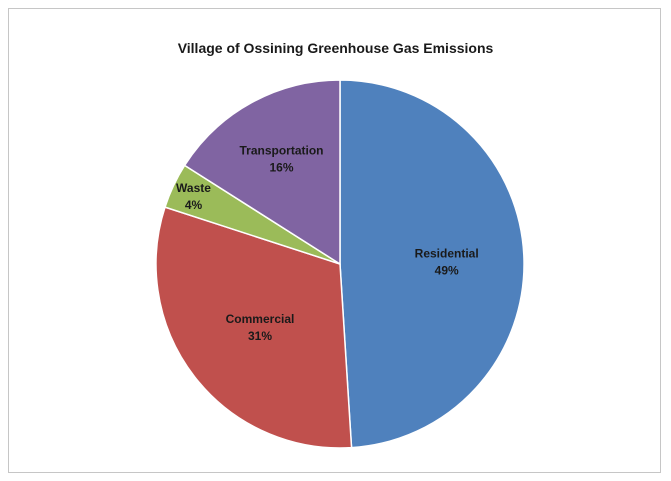 Image resolution: width=671 pixels, height=481 pixels. Describe the element at coordinates (254, 327) in the screenshot. I see `pie-slice-commercial` at that location.